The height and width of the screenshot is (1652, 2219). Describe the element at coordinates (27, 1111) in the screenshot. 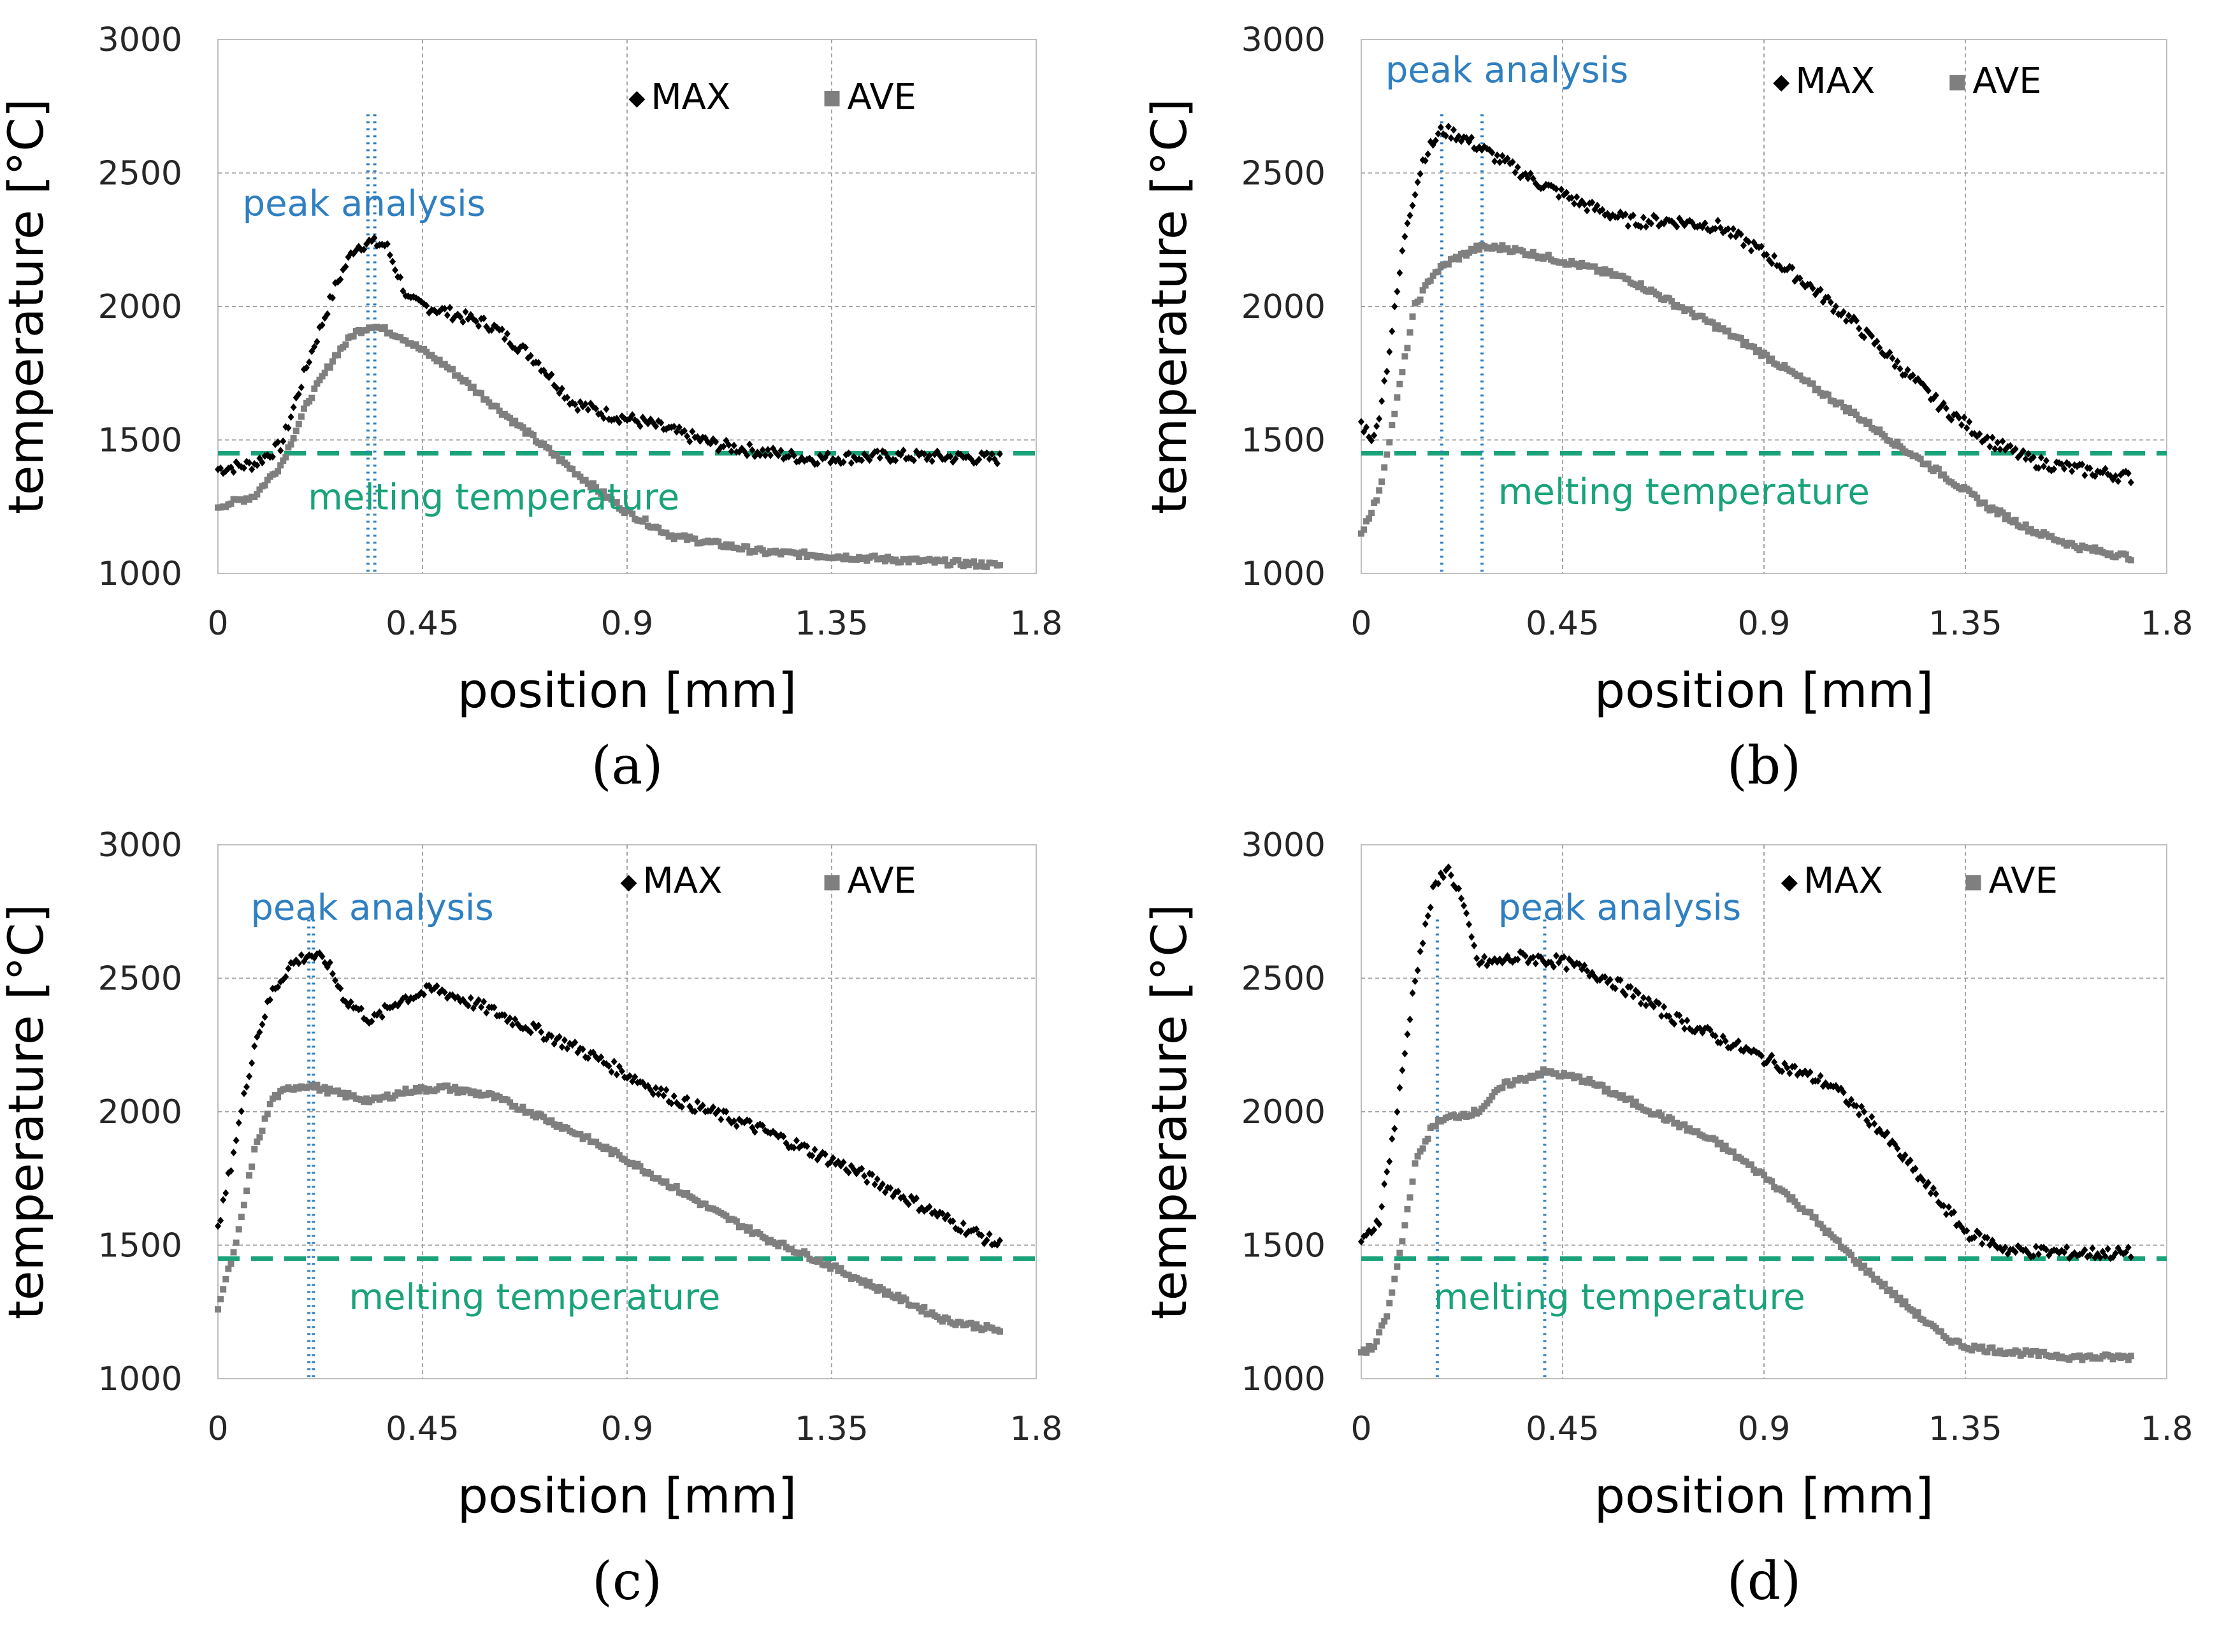

I see `y-axis-title: temperature [°C]` at that location.